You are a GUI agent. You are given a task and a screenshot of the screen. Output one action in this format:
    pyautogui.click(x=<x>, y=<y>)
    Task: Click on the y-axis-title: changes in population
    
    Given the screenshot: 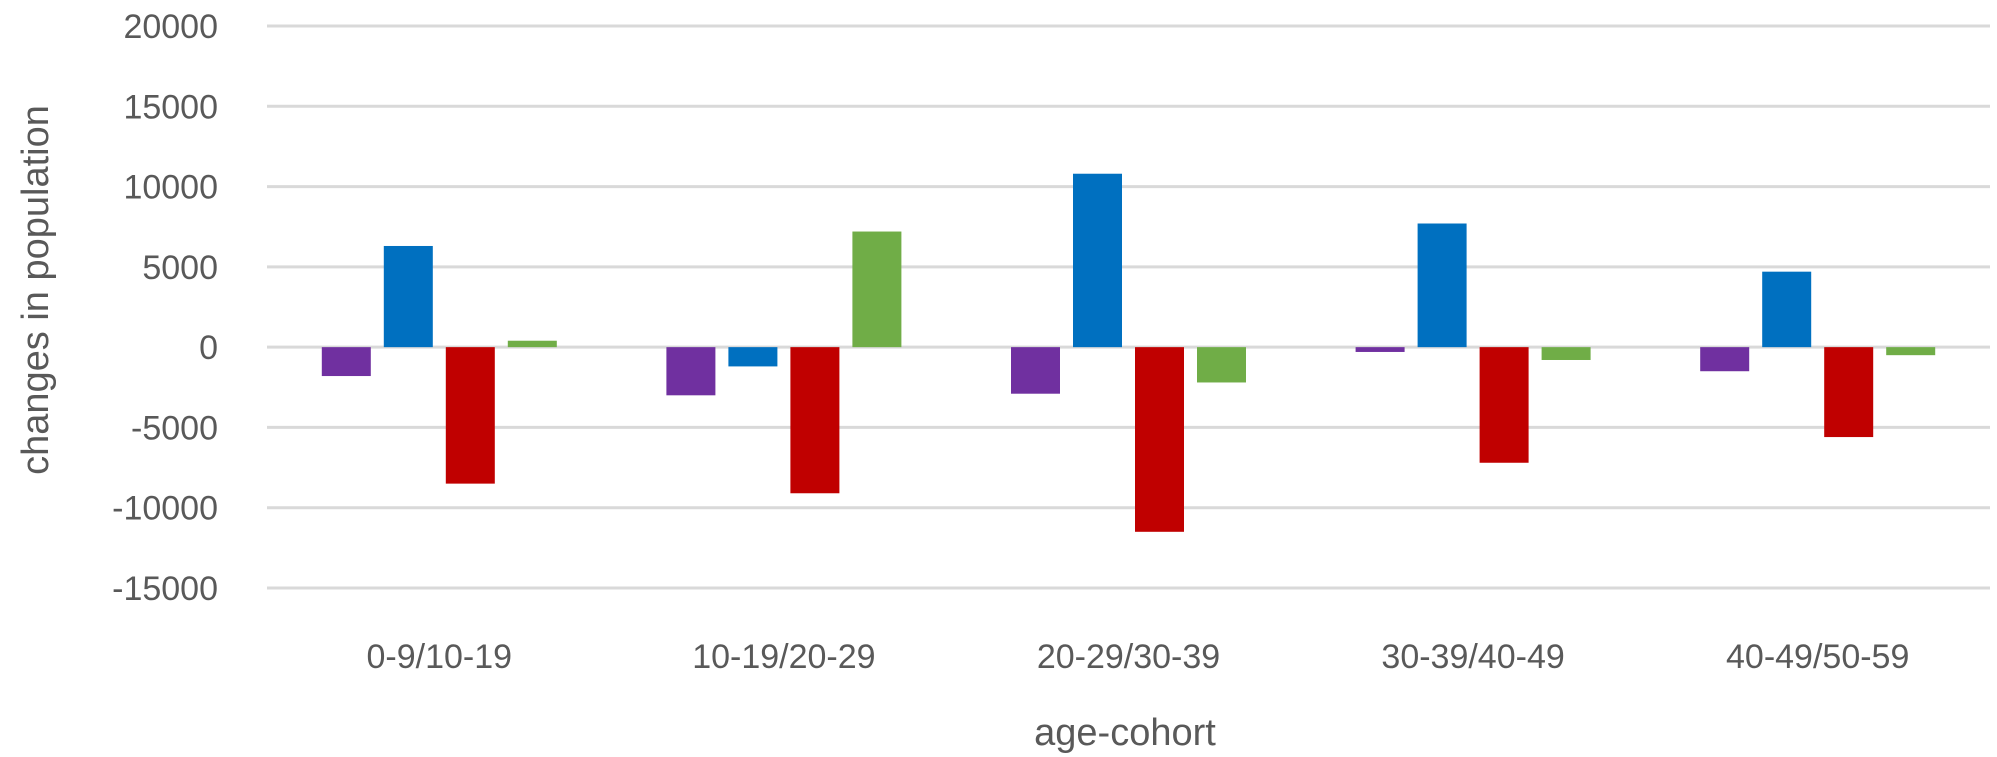 What is the action you would take?
    pyautogui.click(x=36, y=290)
    